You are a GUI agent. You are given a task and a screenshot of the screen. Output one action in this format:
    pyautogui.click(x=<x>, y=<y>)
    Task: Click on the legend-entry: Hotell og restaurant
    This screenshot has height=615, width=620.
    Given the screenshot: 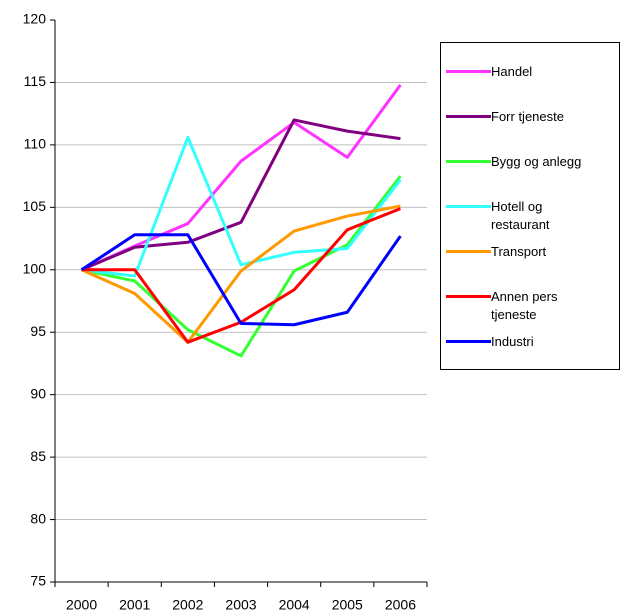 What is the action you would take?
    pyautogui.click(x=530, y=220)
    